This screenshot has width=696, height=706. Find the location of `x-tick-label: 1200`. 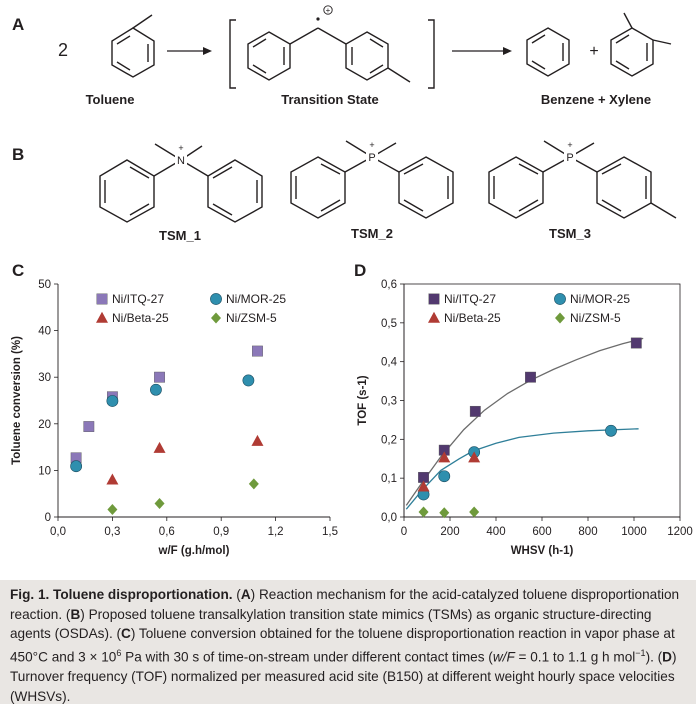

x-tick-label: 1200 is located at coordinates (680, 532).